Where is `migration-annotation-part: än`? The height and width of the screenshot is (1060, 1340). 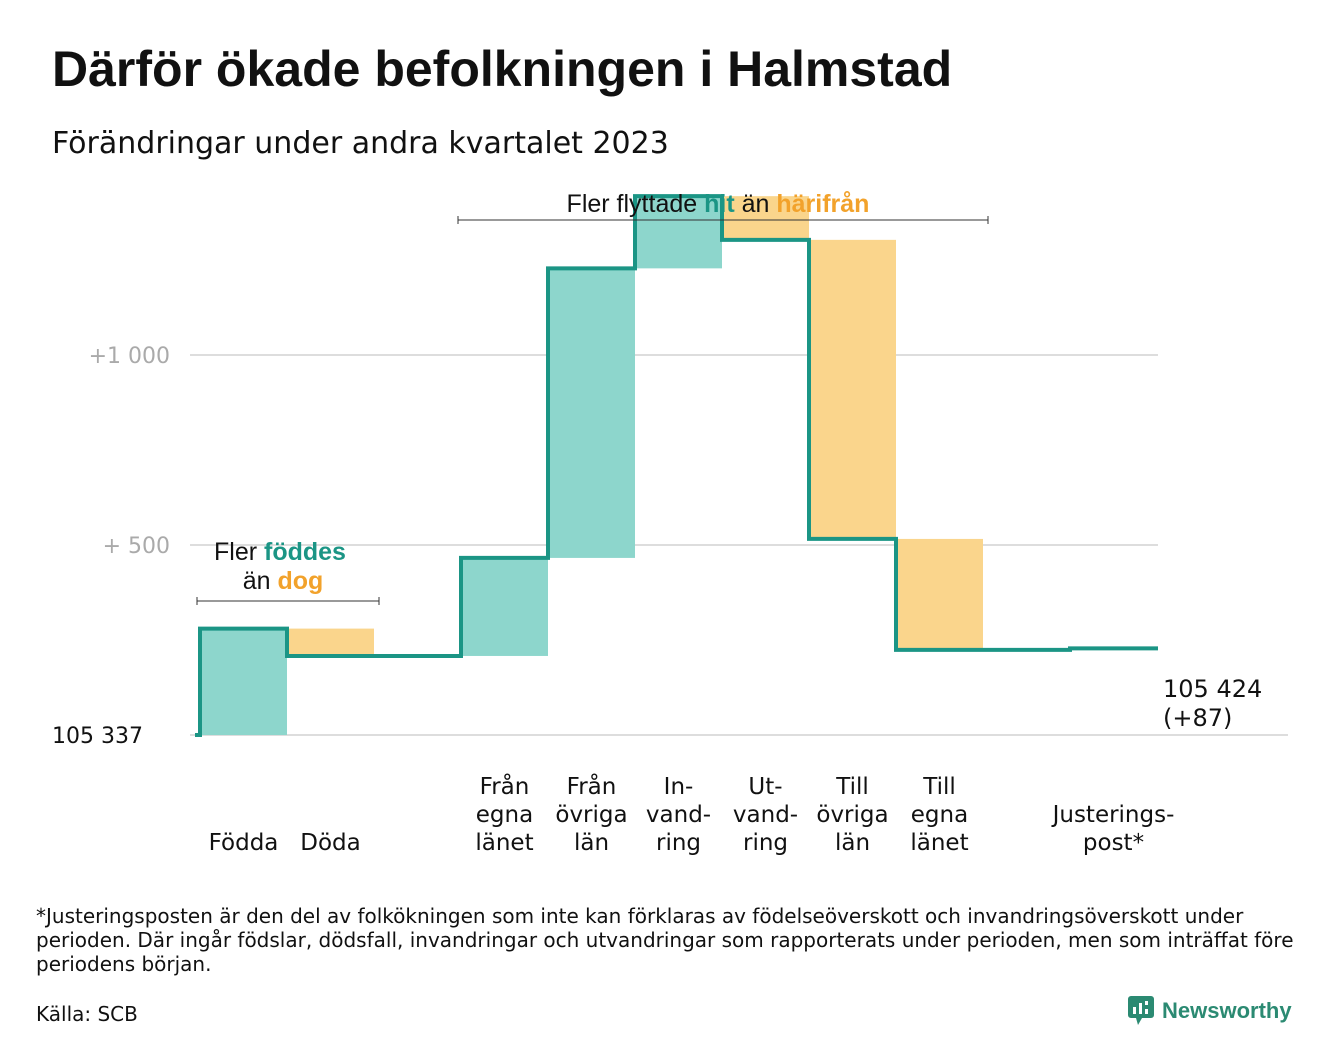 migration-annotation-part: än is located at coordinates (756, 204).